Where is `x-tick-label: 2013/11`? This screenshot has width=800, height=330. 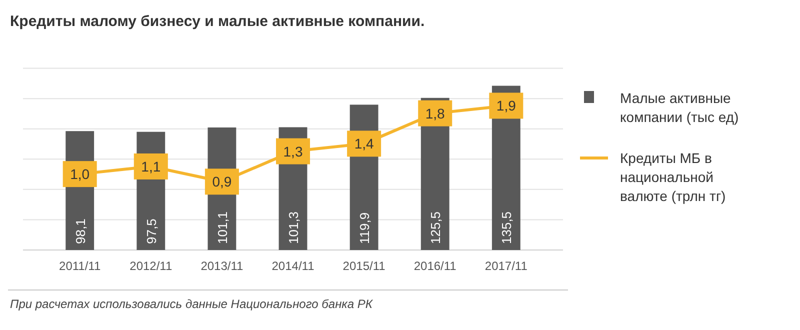 x-tick-label: 2013/11 is located at coordinates (222, 266).